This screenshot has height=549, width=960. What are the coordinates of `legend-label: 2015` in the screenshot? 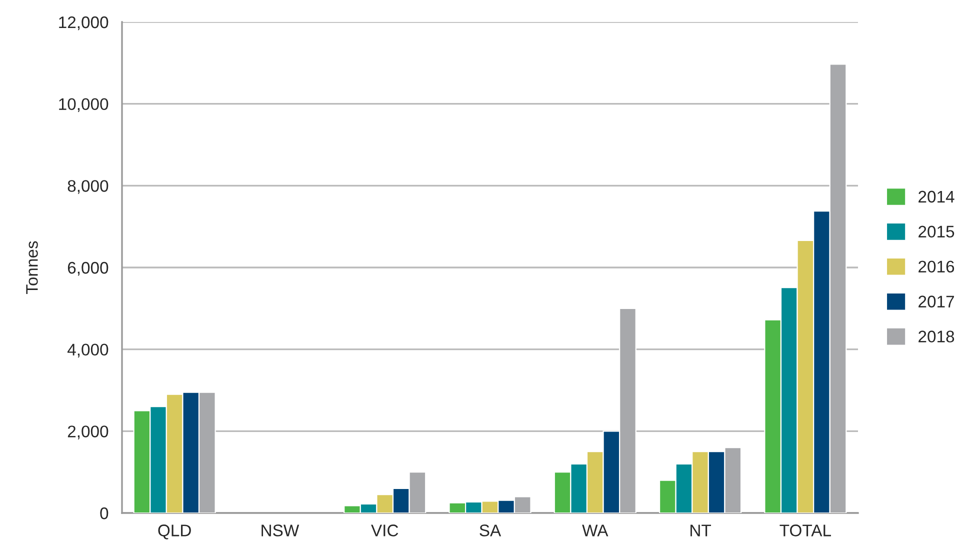 It's located at (936, 232).